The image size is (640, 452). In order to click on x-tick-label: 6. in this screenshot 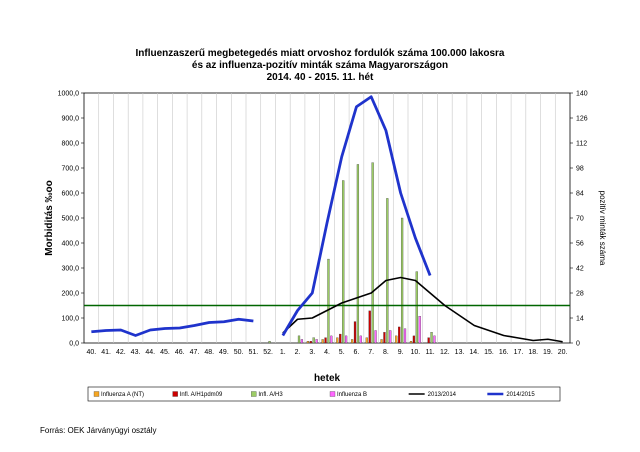, I will do `click(357, 352)`.